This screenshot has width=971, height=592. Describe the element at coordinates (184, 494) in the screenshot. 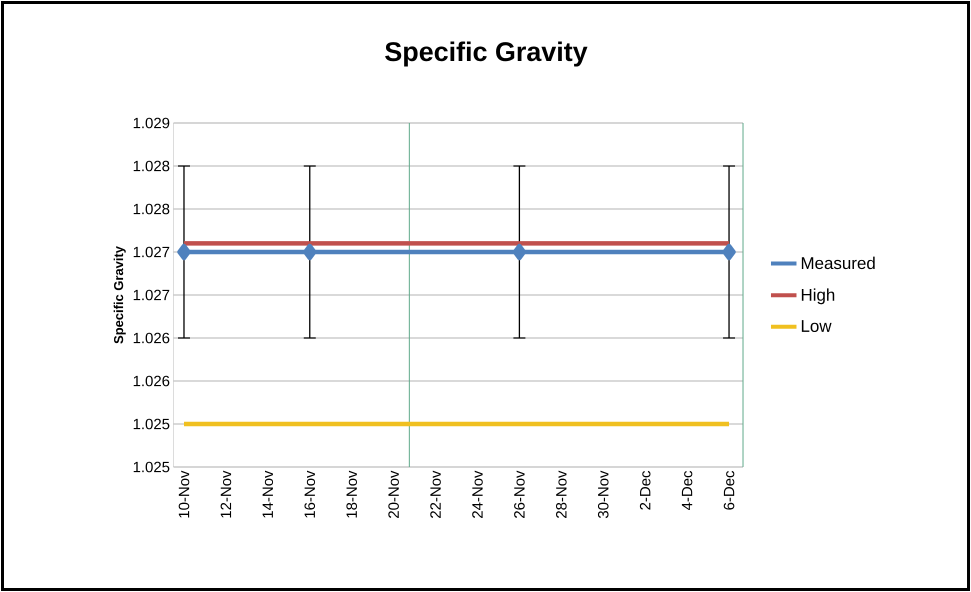

I see `x-tick-label: 10-Nov` at that location.